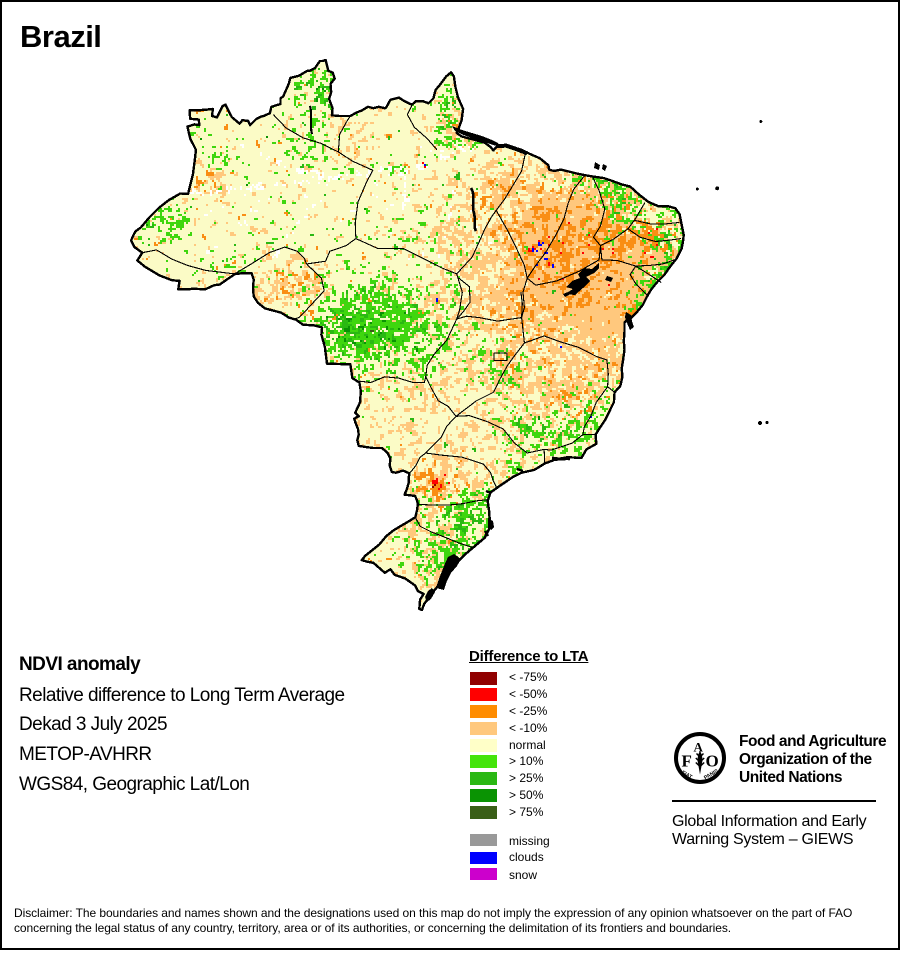 This screenshot has width=900, height=955. Describe the element at coordinates (699, 747) in the screenshot. I see `svg-text: A` at that location.